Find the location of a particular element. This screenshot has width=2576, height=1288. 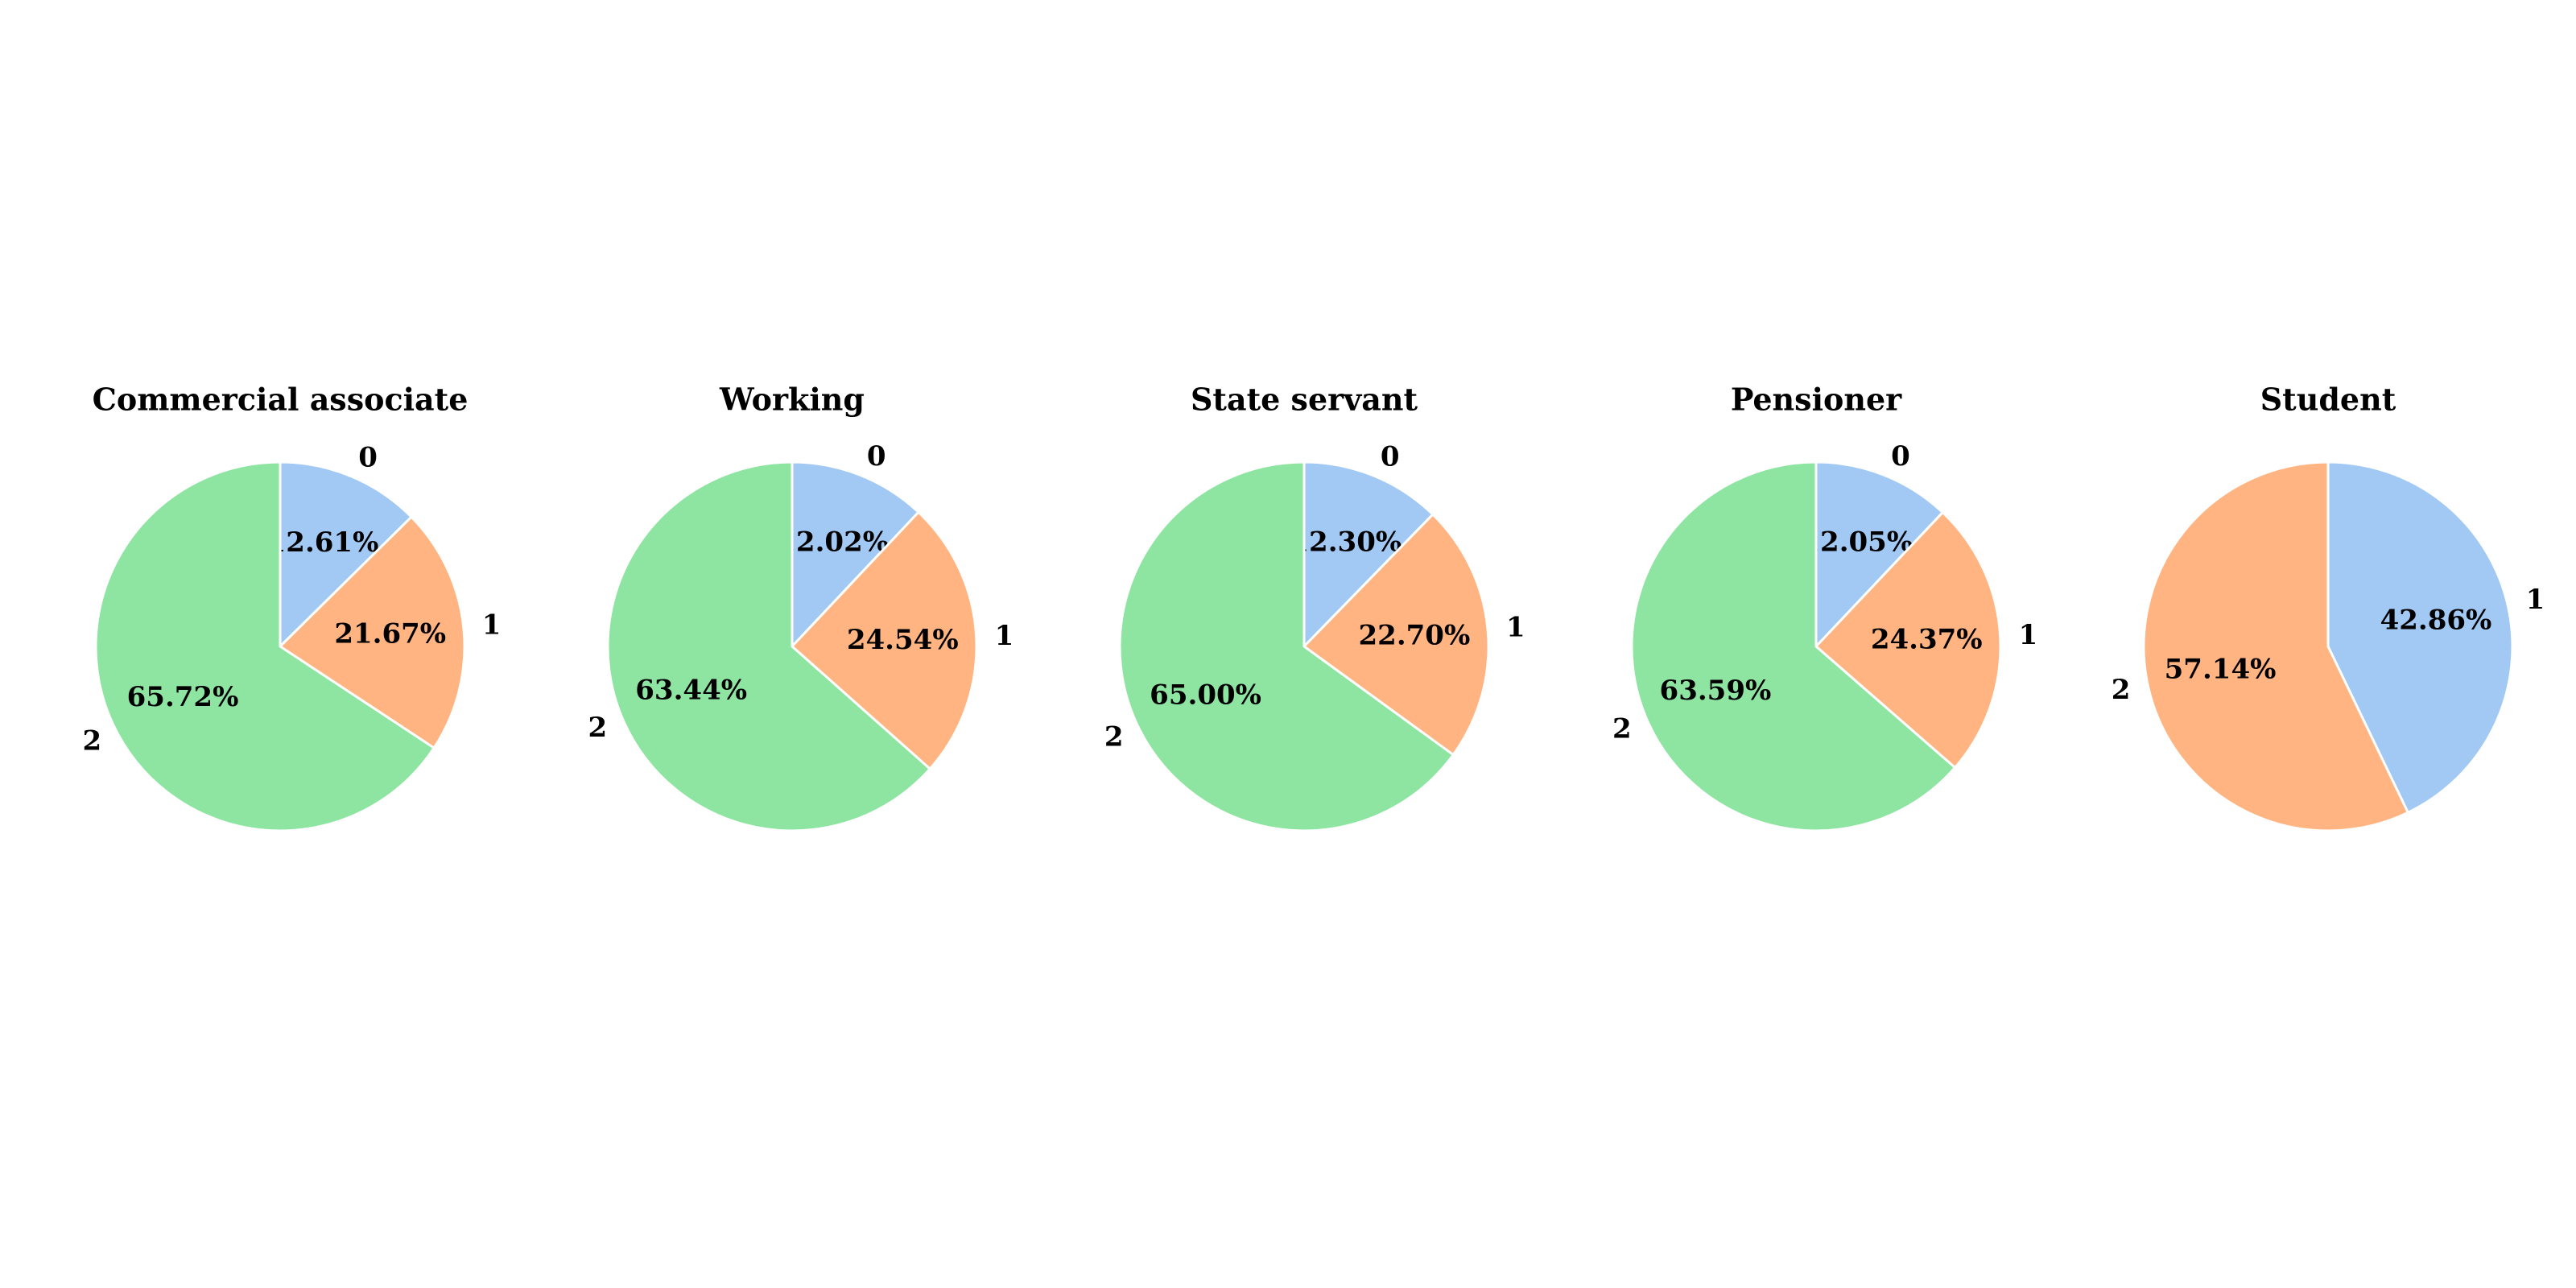

pie-title: State servant is located at coordinates (1304, 400).